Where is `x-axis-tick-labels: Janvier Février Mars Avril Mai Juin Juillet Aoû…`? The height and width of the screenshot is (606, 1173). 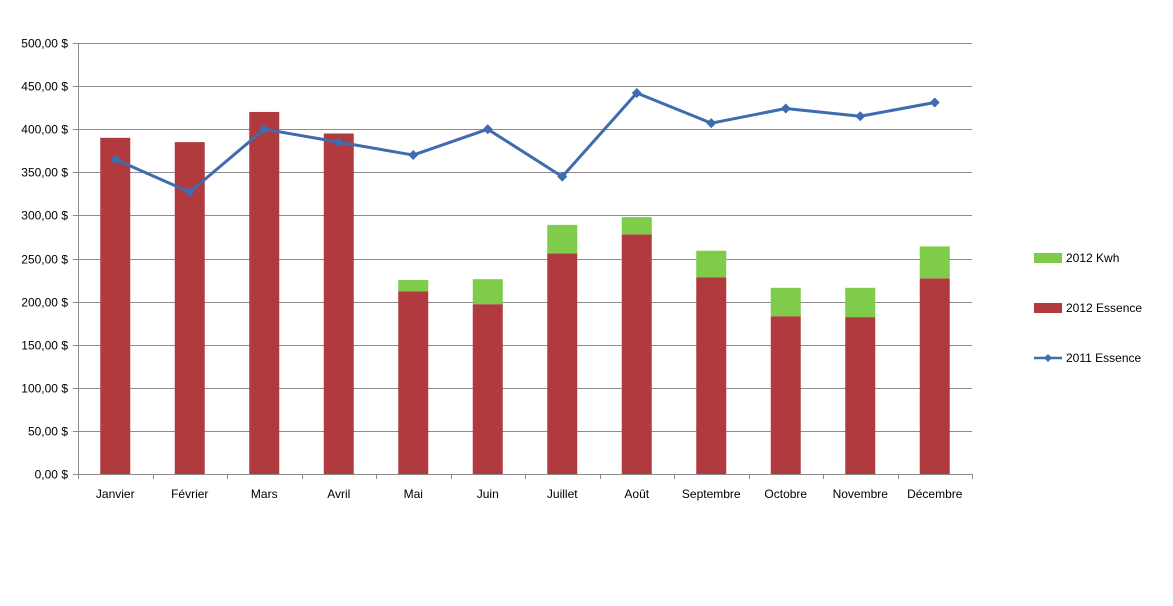 x-axis-tick-labels: Janvier Février Mars Avril Mai Juin Juillet Aoû… is located at coordinates (529, 494).